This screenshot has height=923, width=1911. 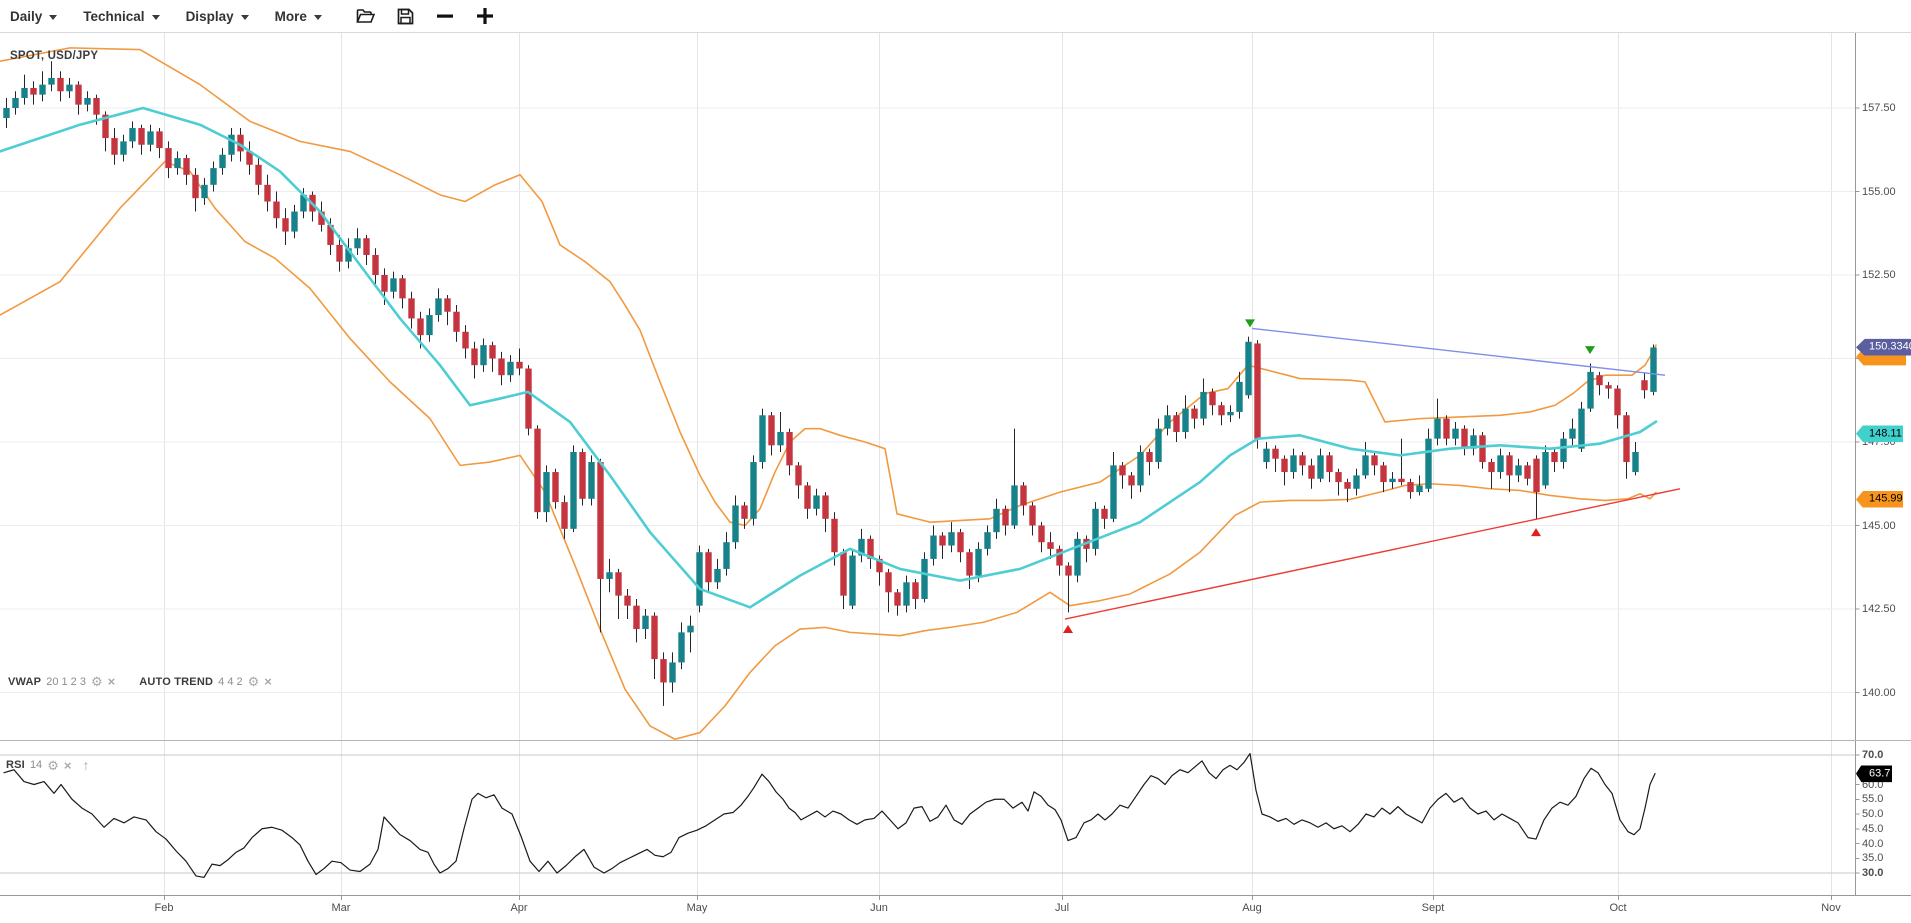 What do you see at coordinates (114, 16) in the screenshot?
I see `menu-technical-label: Technical` at bounding box center [114, 16].